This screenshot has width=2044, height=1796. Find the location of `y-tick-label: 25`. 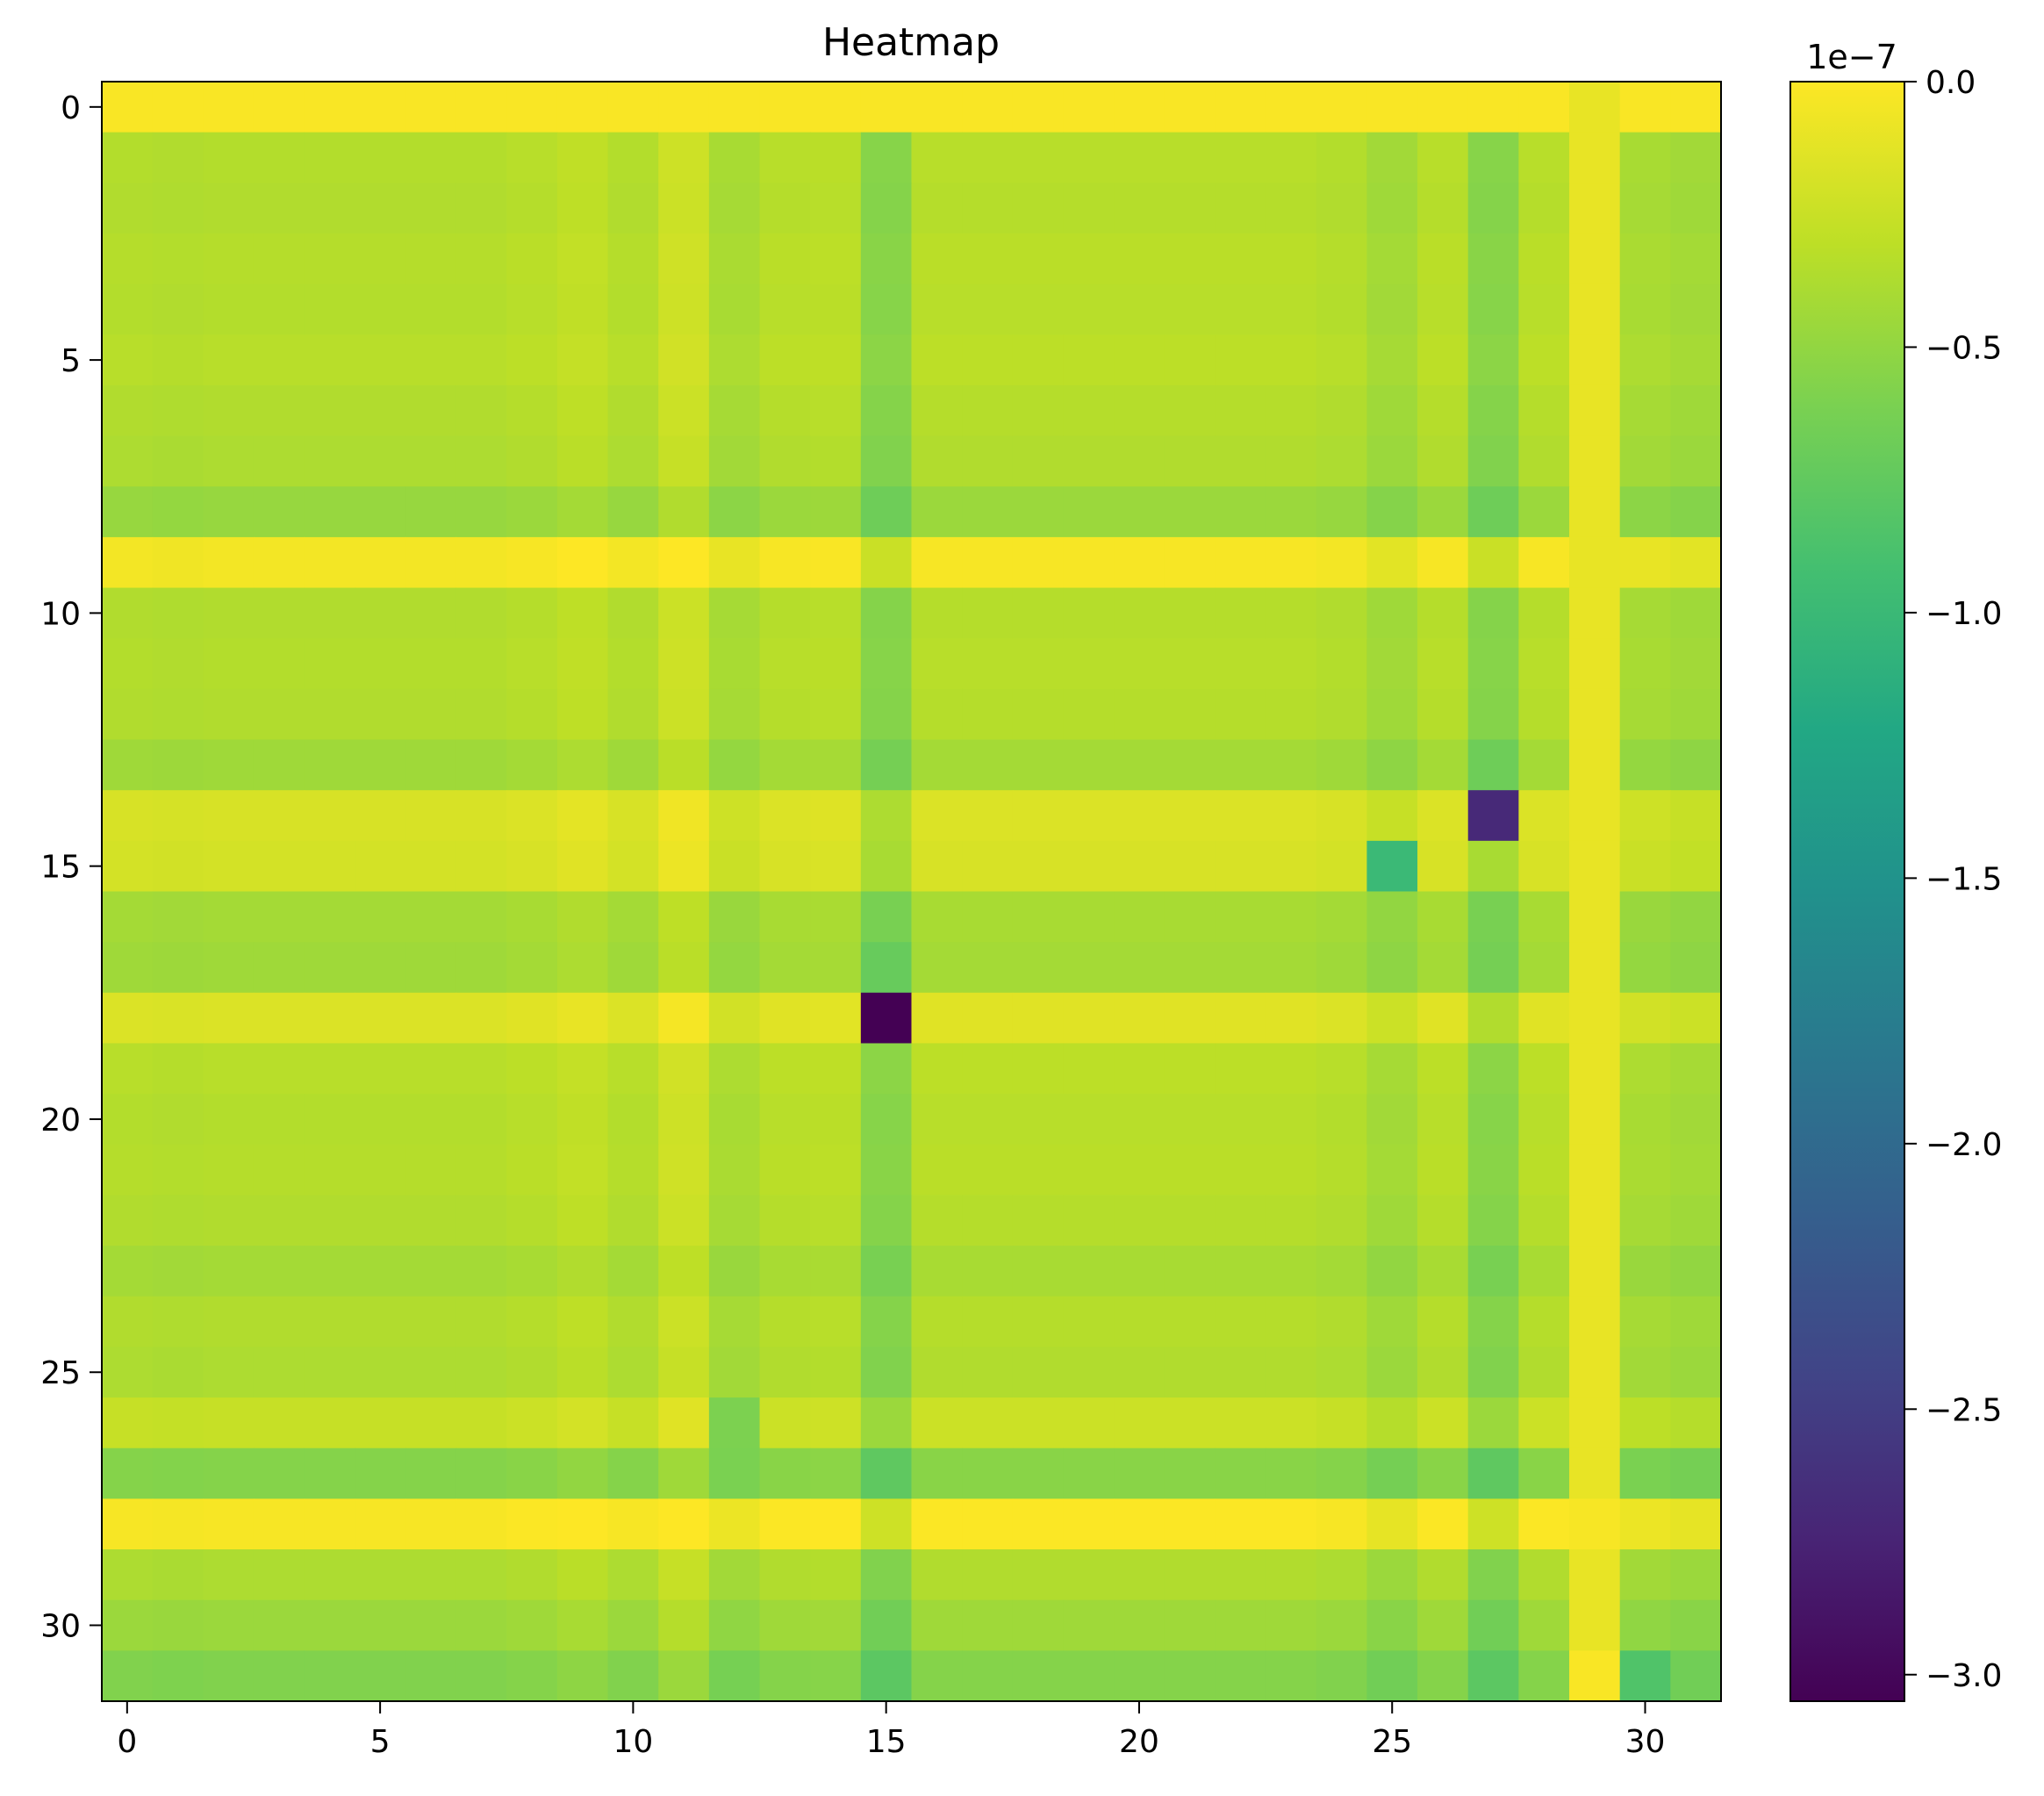

y-tick-label: 25 is located at coordinates (60, 1373).